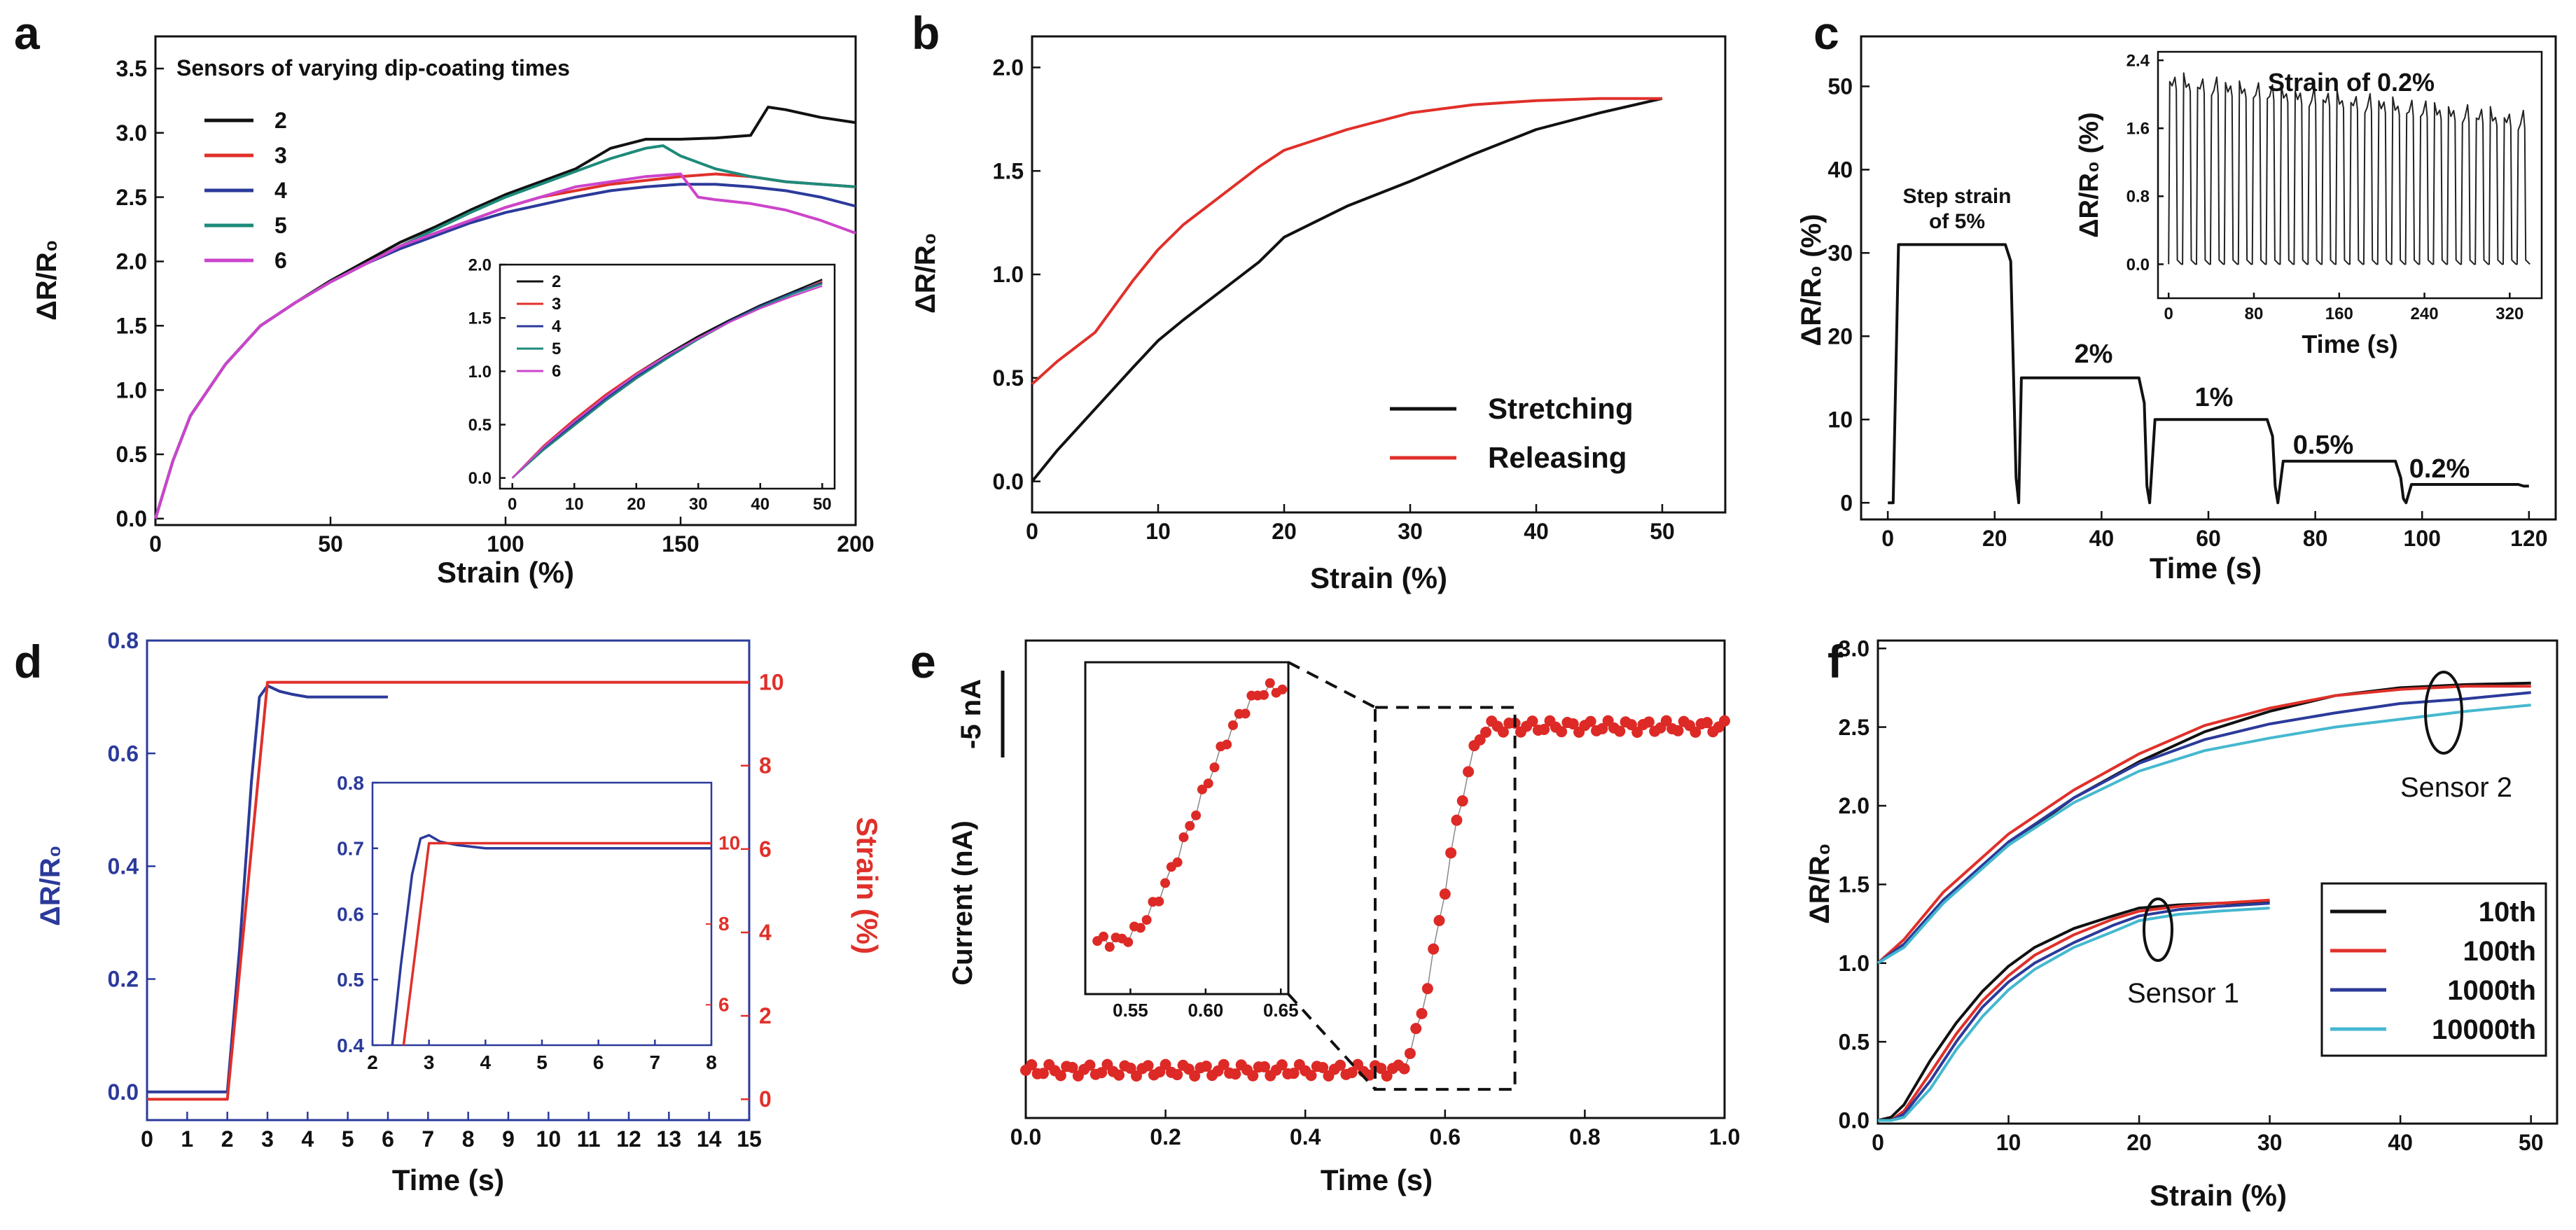 The height and width of the screenshot is (1230, 2576). What do you see at coordinates (1206, 1010) in the screenshot?
I see `x-tick-label: 0.60` at bounding box center [1206, 1010].